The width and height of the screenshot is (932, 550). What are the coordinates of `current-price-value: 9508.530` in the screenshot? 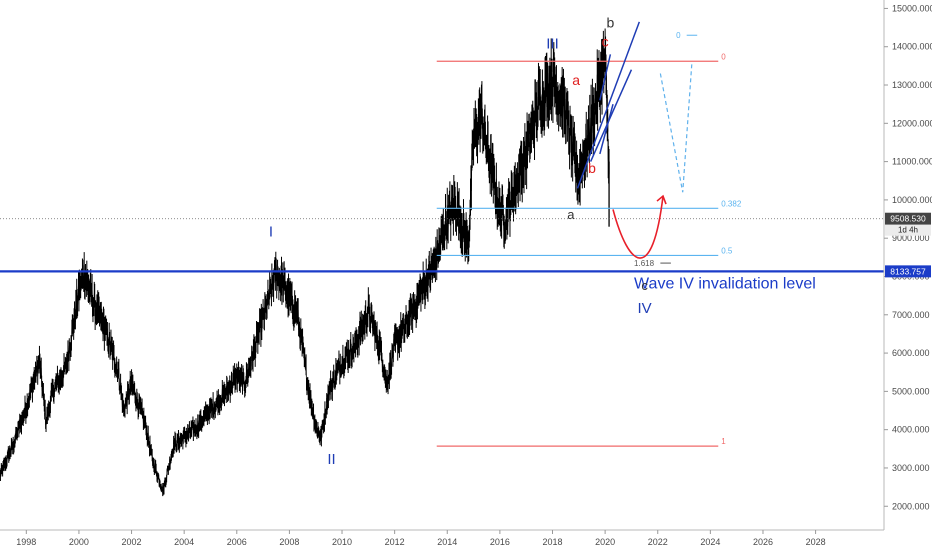 It's located at (908, 219).